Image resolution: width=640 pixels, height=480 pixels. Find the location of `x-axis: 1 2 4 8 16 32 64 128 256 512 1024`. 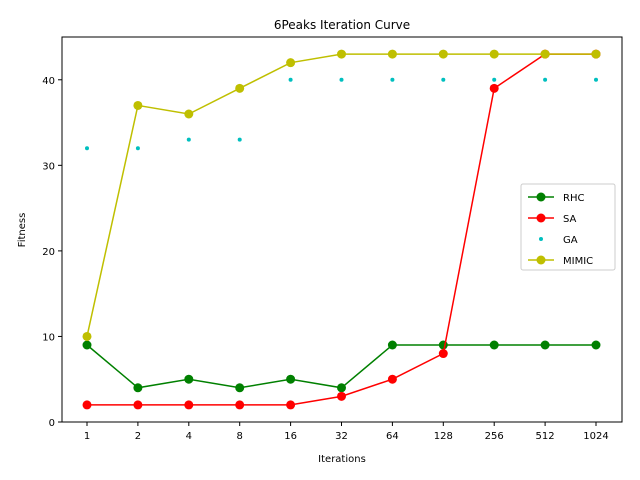

x-axis: 1 2 4 8 16 32 64 128 256 512 1024 is located at coordinates (346, 432).